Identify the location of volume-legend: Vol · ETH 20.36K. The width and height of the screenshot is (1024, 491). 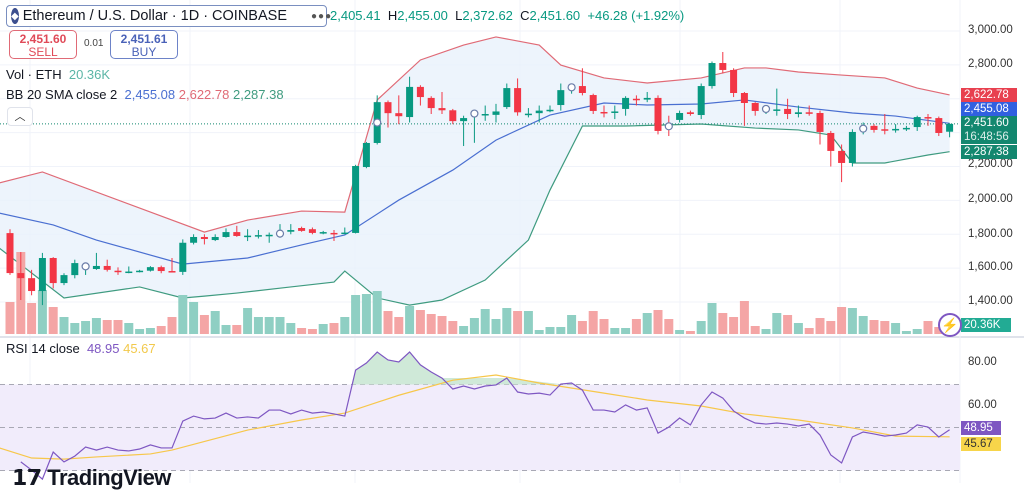
(58, 74).